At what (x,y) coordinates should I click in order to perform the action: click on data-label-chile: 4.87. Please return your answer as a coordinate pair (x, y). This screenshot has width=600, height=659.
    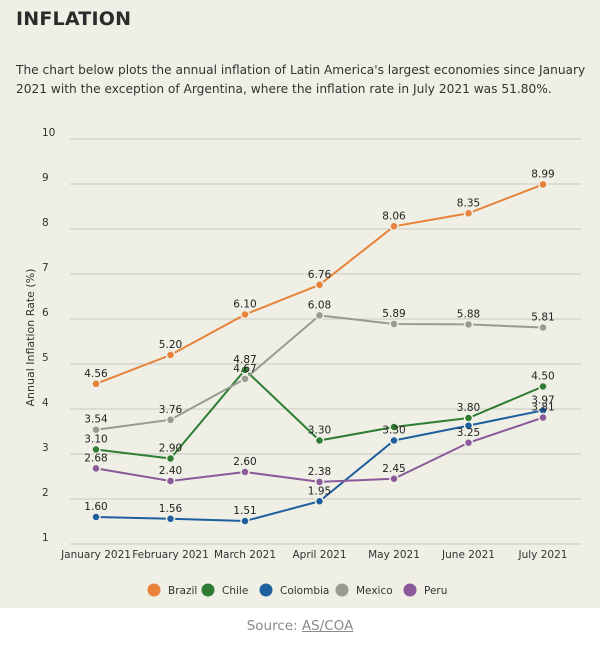
    Looking at the image, I should click on (244, 360).